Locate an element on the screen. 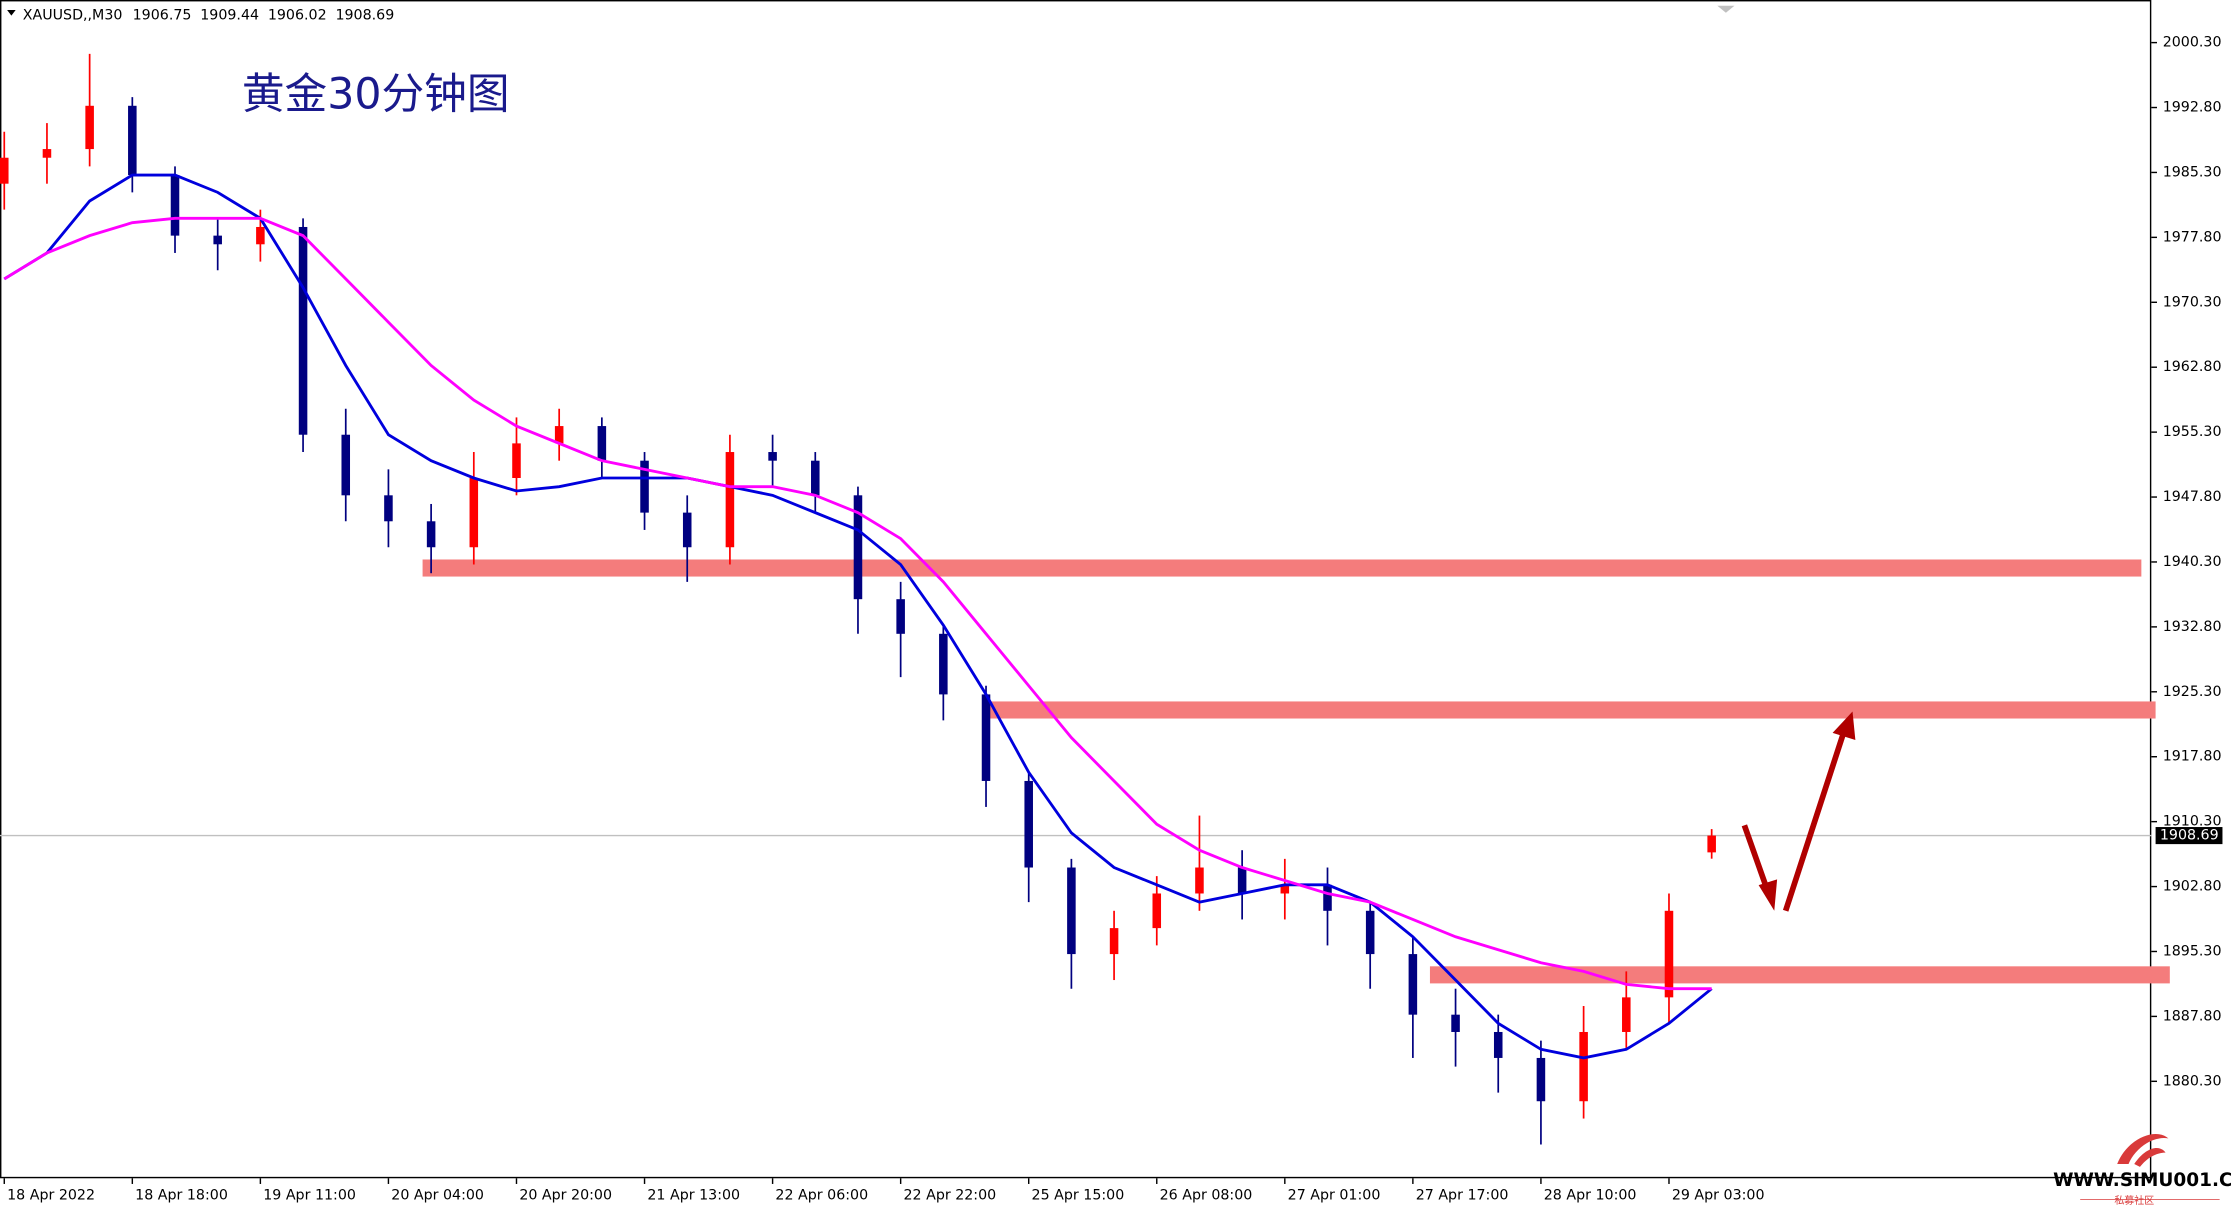 This screenshot has width=2231, height=1211. y-tick-label: 1940.30 is located at coordinates (2192, 562).